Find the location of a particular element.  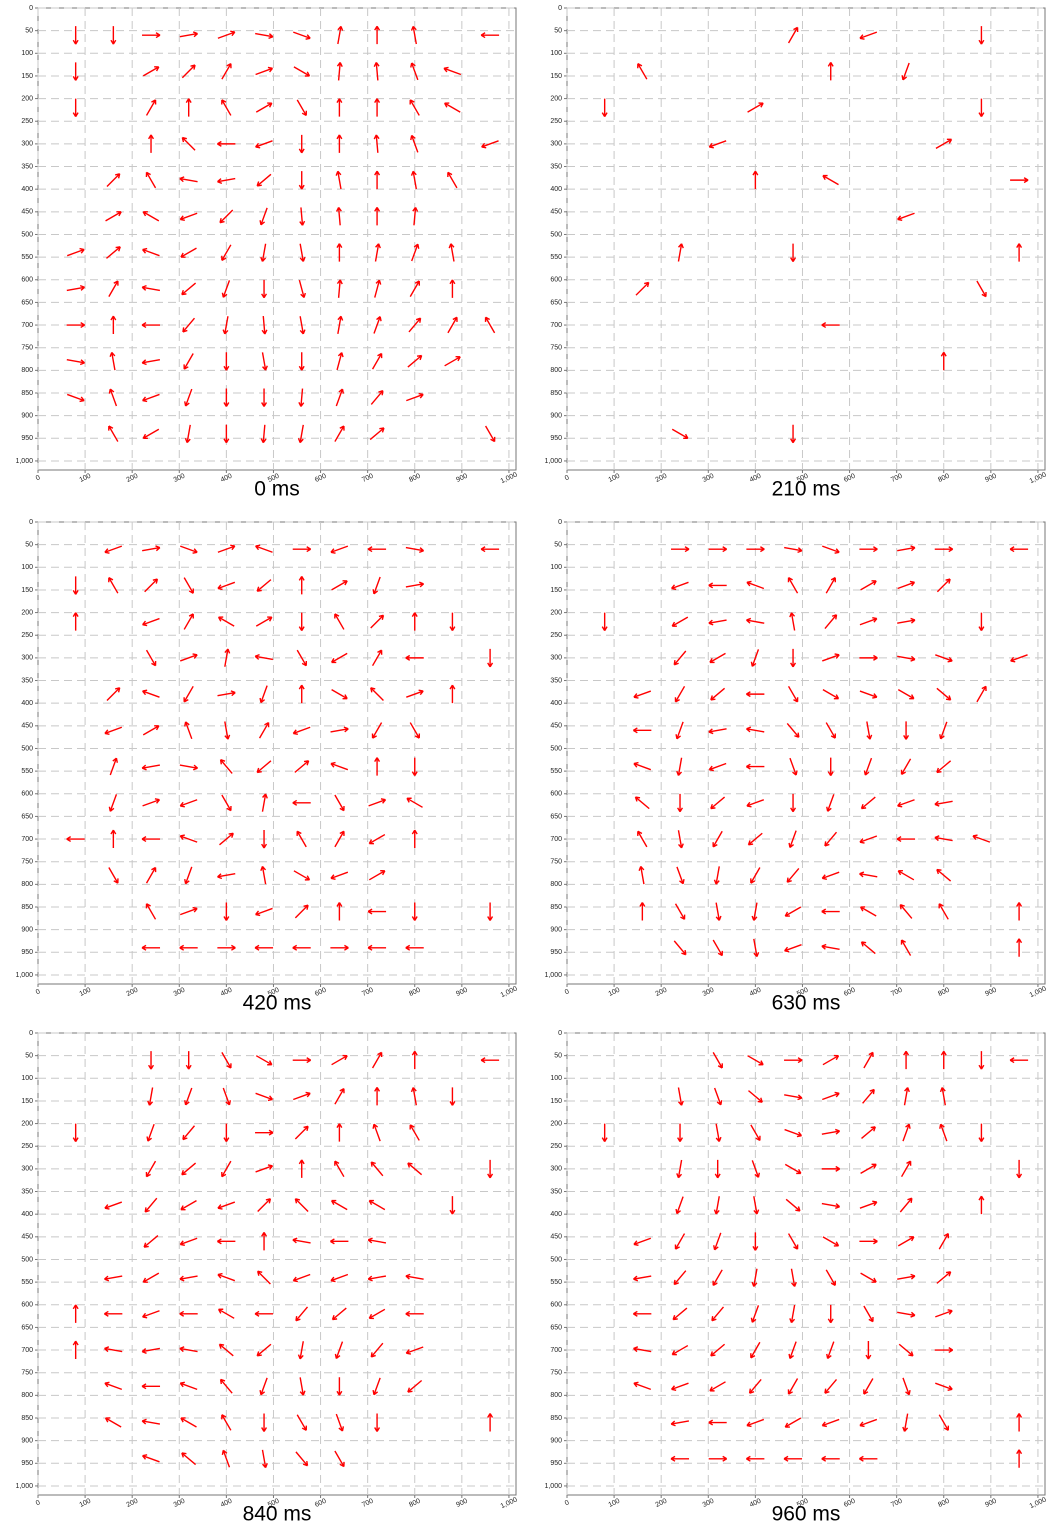

y-tick-label: 850 is located at coordinates (556, 907).